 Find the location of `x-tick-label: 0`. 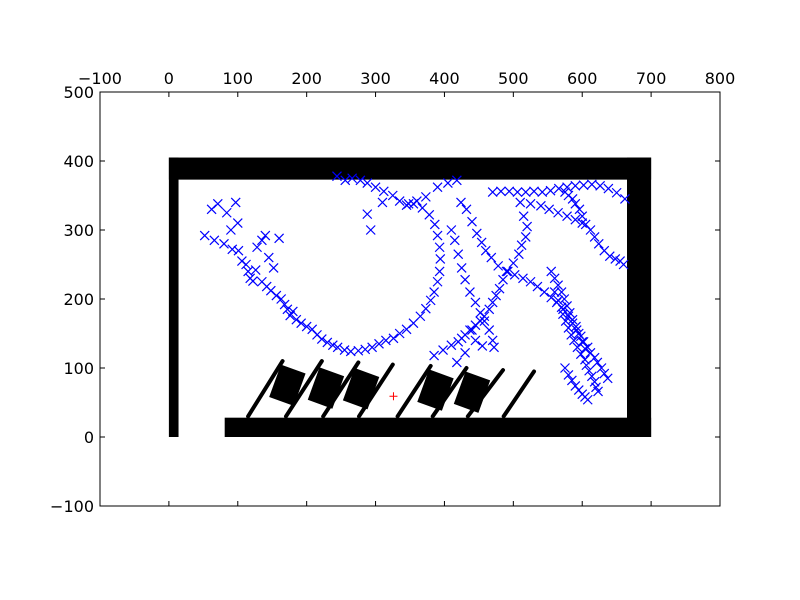

x-tick-label: 0 is located at coordinates (169, 78).